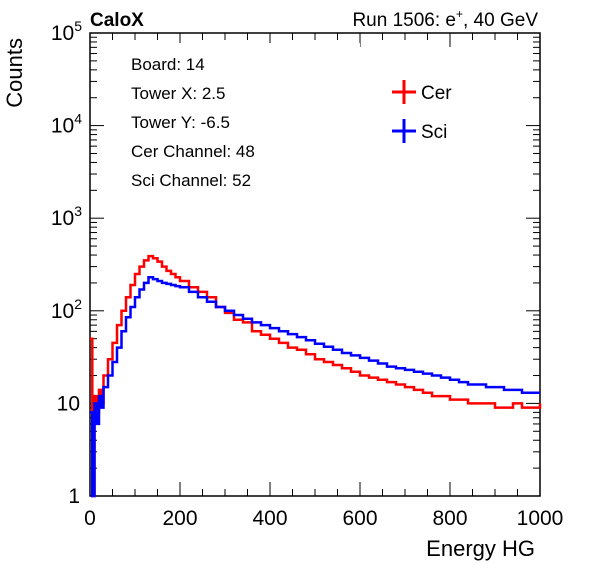 The height and width of the screenshot is (572, 596). Describe the element at coordinates (359, 518) in the screenshot. I see `x-tick-label: 600` at that location.